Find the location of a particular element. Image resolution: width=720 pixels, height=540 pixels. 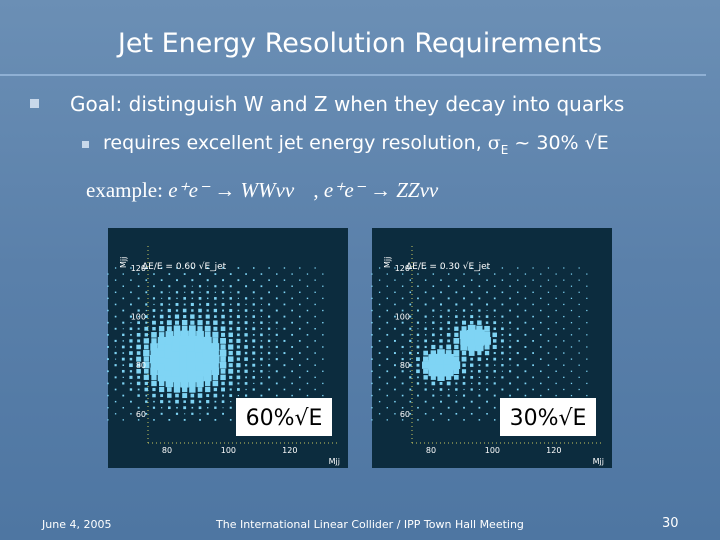

y-tick-label: 60 is located at coordinates (405, 414).